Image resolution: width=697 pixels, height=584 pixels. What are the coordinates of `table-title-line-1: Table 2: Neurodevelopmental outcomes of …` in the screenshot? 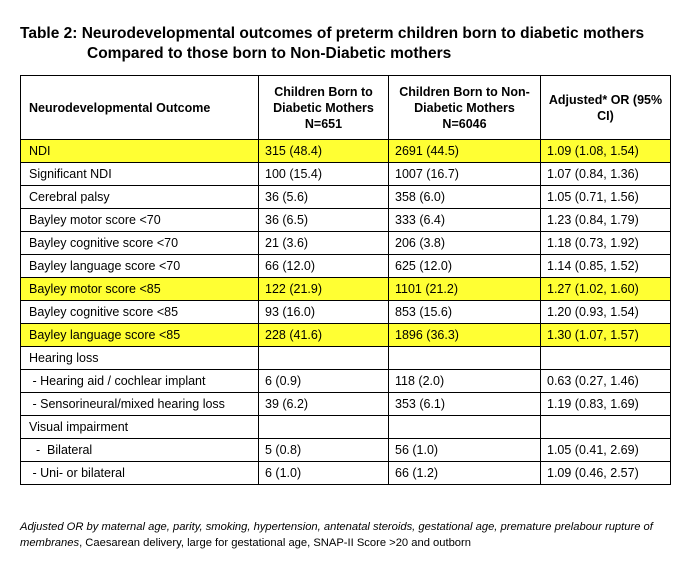 It's located at (332, 33).